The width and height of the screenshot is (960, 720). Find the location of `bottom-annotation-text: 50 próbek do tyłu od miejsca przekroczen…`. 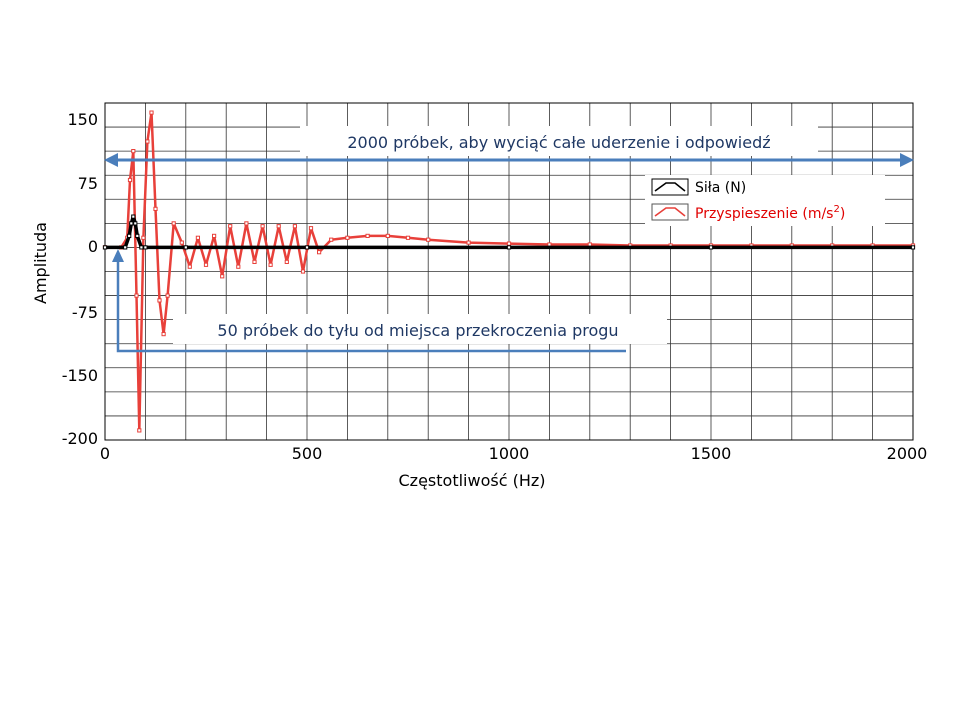

bottom-annotation-text: 50 próbek do tyłu od miejsca przekroczen… is located at coordinates (417, 330).